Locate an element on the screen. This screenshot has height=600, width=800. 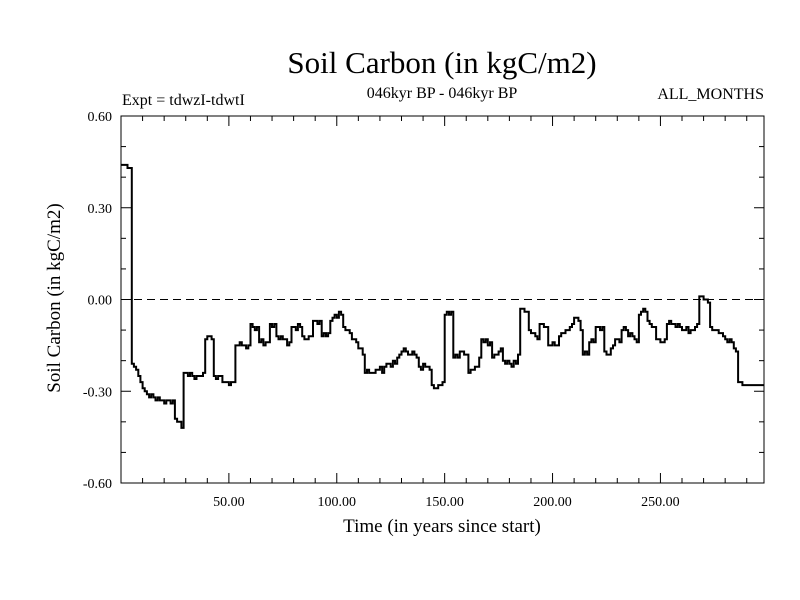
y-axis-label: Soil Carbon (in kgC/m2) is located at coordinates (54, 297).